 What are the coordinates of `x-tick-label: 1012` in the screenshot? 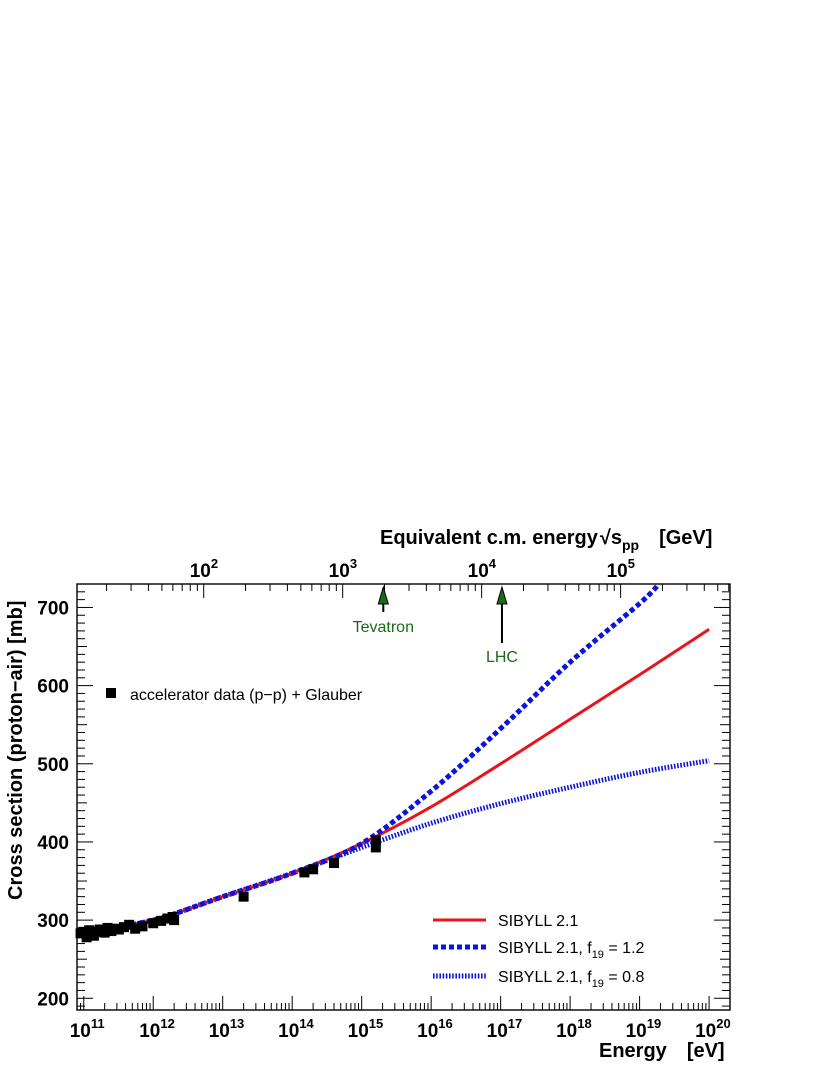 It's located at (157, 1029).